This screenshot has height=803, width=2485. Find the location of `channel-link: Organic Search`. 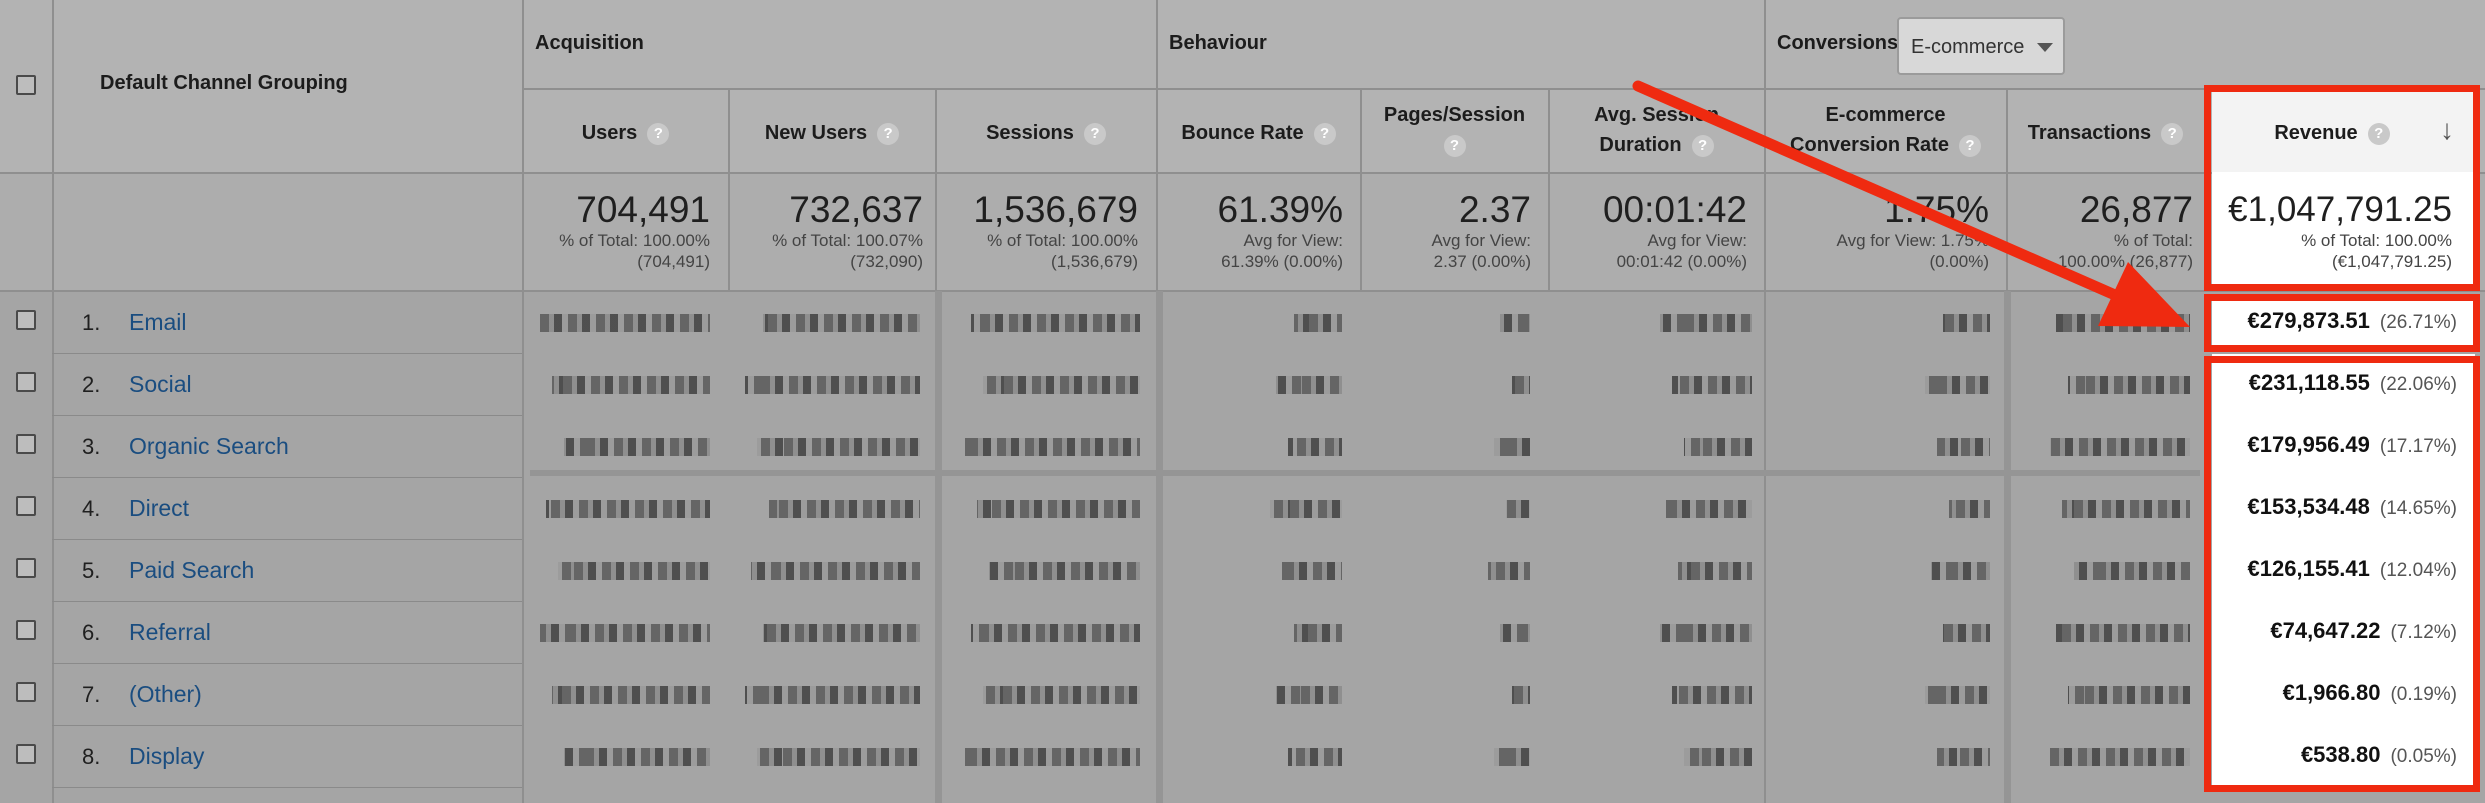

channel-link: Organic Search is located at coordinates (209, 446).